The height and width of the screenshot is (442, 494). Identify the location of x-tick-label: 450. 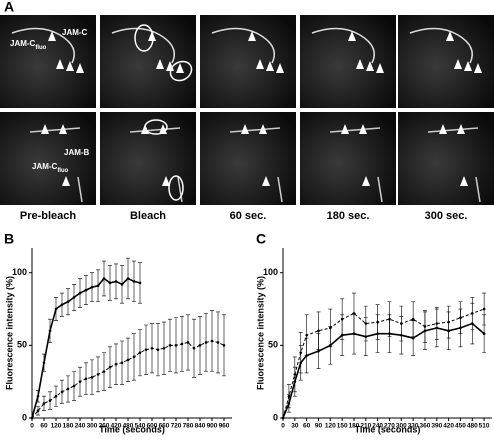
(460, 426).